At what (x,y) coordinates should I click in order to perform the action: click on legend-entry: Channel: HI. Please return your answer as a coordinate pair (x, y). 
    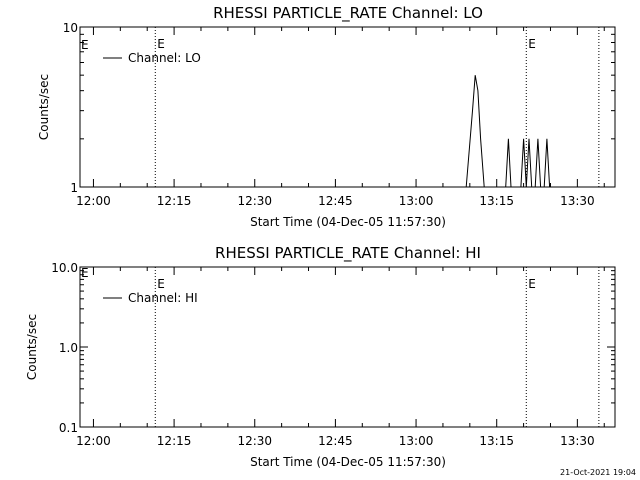
    Looking at the image, I should click on (163, 298).